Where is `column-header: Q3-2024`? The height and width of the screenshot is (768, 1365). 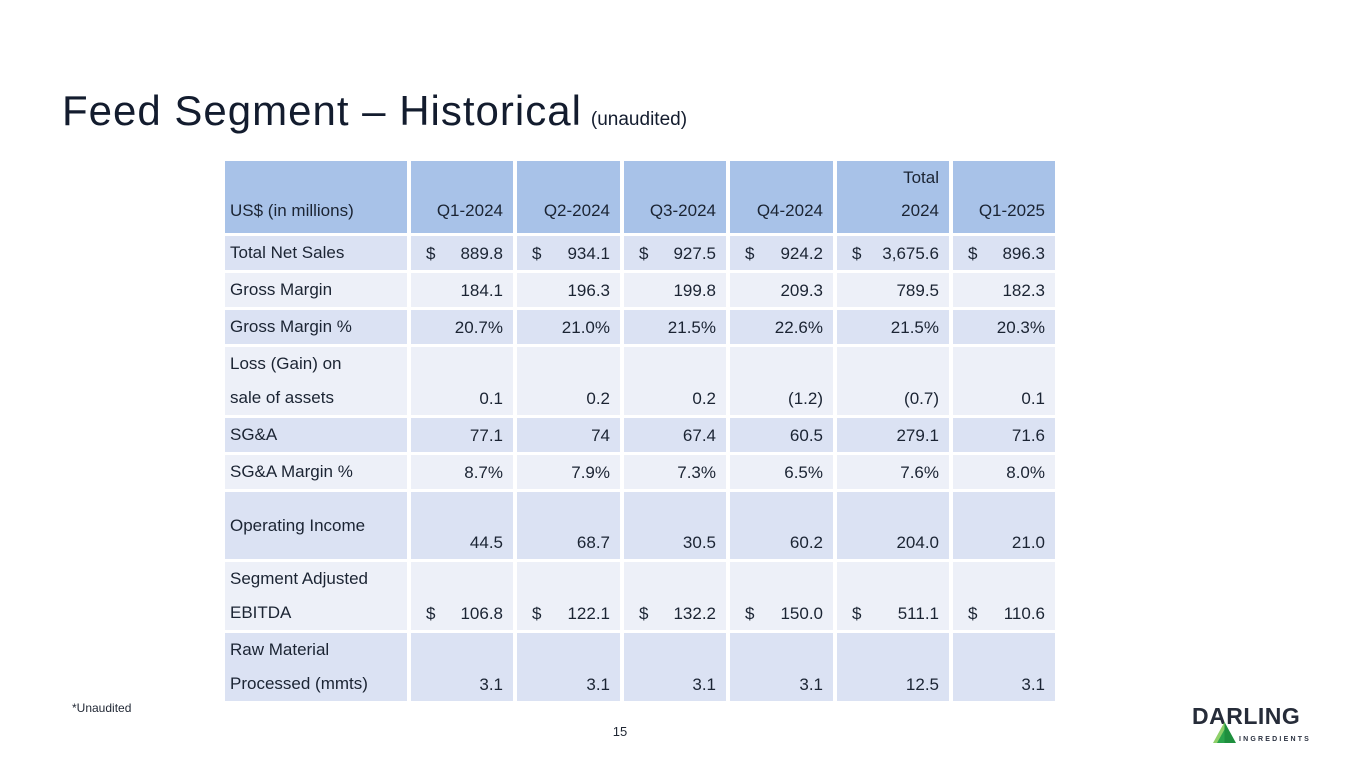
column-header: Q3-2024 is located at coordinates (677, 198).